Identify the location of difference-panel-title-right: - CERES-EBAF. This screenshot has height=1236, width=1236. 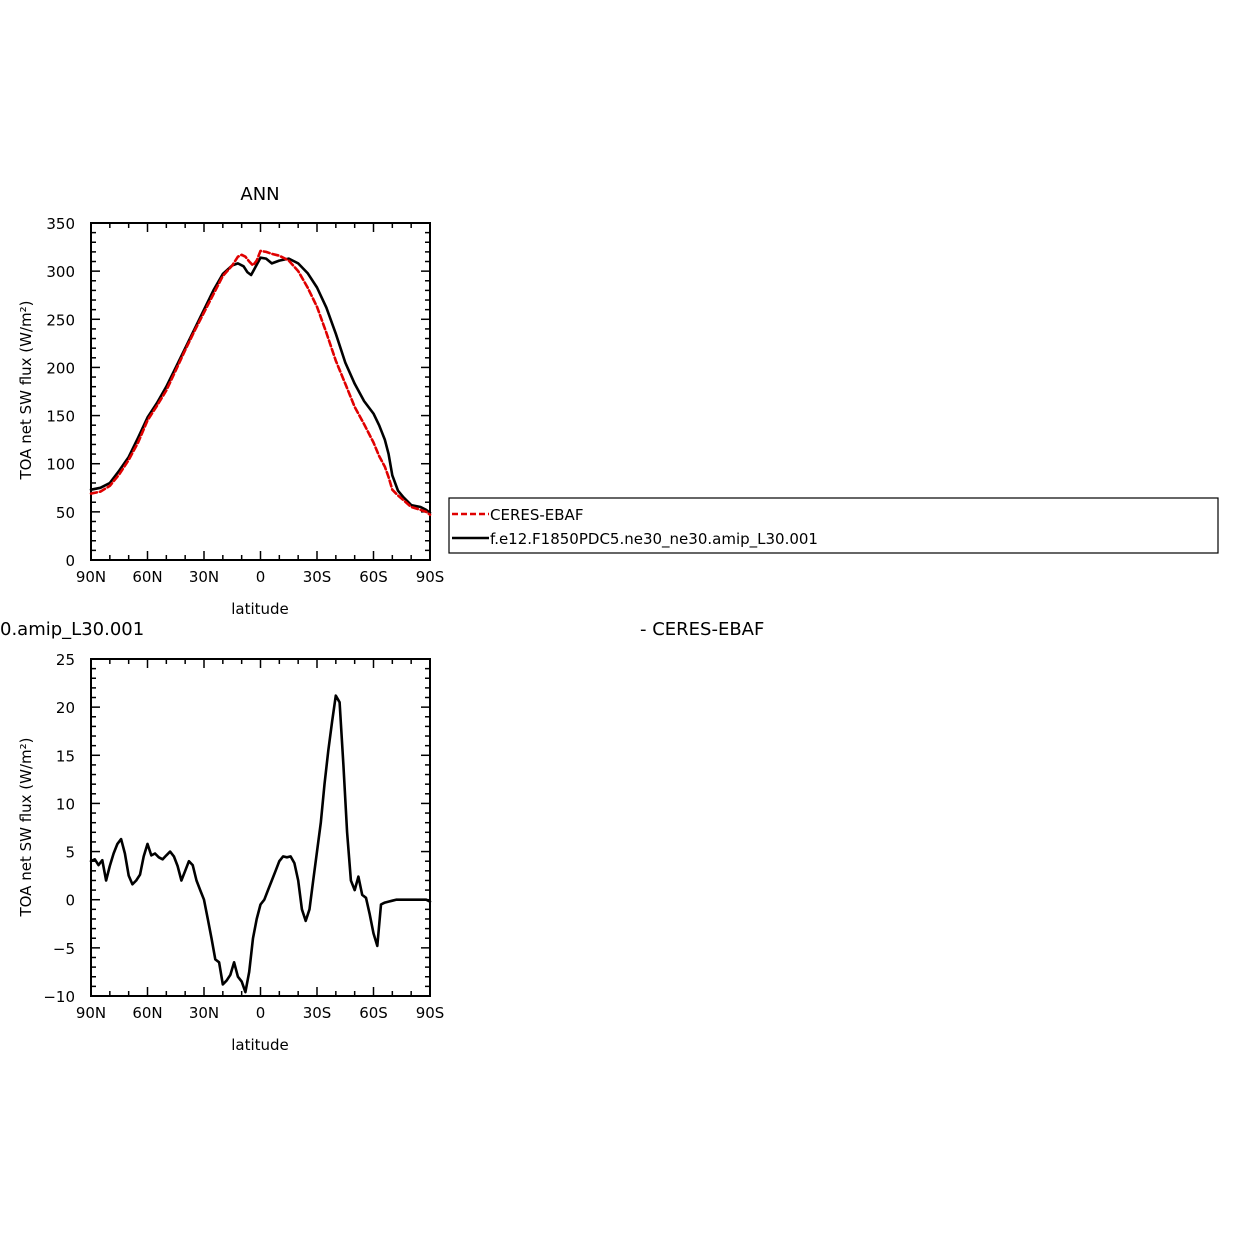
(702, 629).